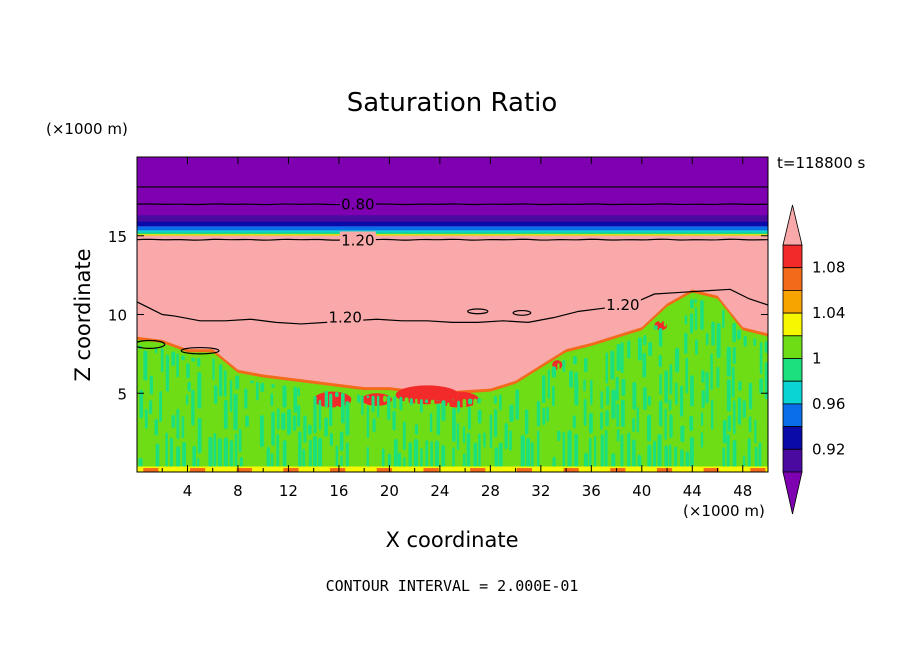 This screenshot has width=904, height=654. What do you see at coordinates (641, 491) in the screenshot?
I see `x-tick-label: 40` at bounding box center [641, 491].